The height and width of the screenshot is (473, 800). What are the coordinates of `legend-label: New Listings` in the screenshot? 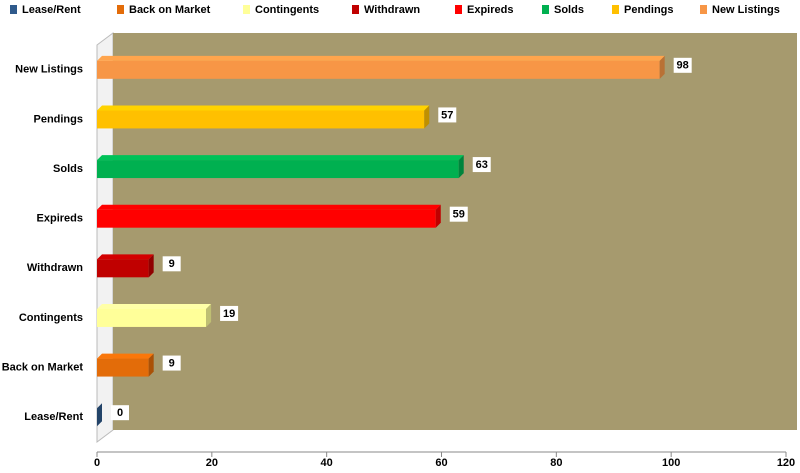 It's located at (746, 10).